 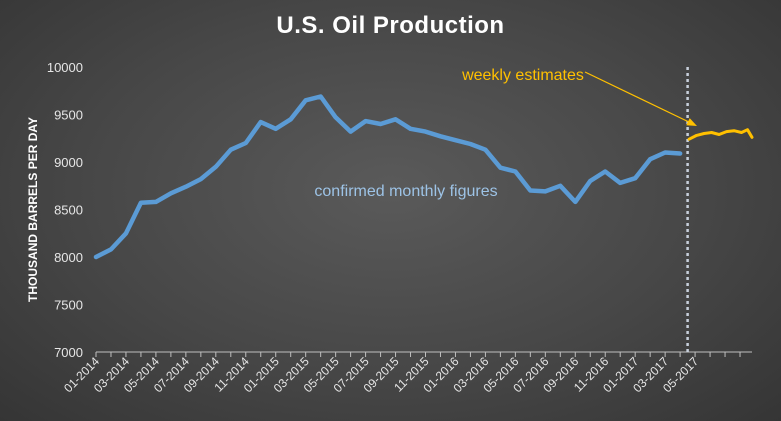 I want to click on y-tick-label: 7500, so click(x=68, y=305).